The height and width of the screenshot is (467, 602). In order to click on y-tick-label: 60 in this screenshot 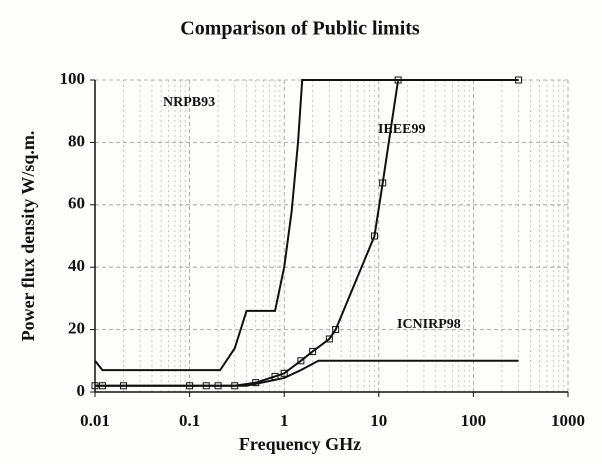, I will do `click(76, 203)`.